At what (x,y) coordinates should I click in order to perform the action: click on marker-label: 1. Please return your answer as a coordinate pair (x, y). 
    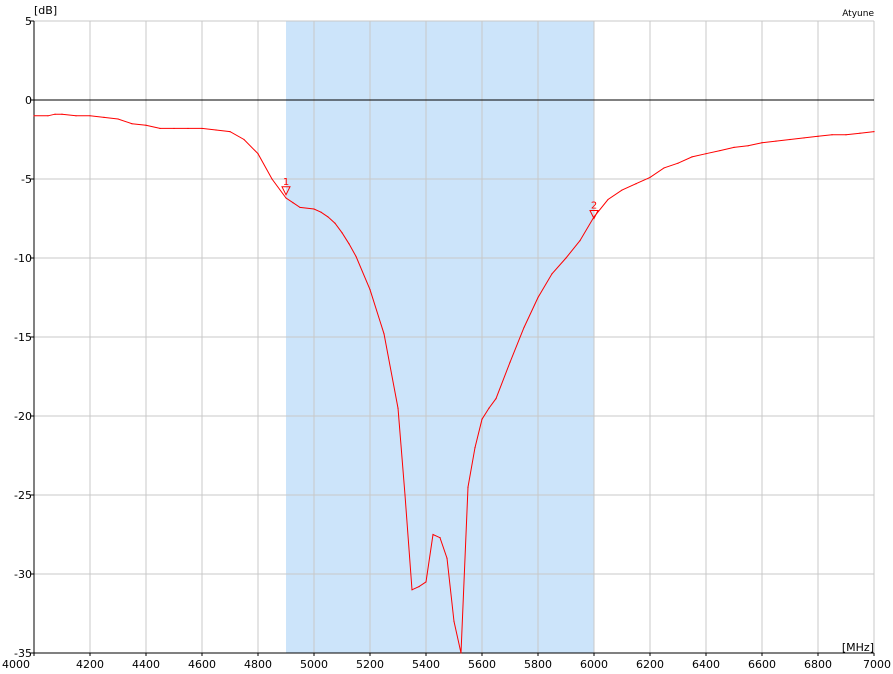
    Looking at the image, I should click on (286, 182).